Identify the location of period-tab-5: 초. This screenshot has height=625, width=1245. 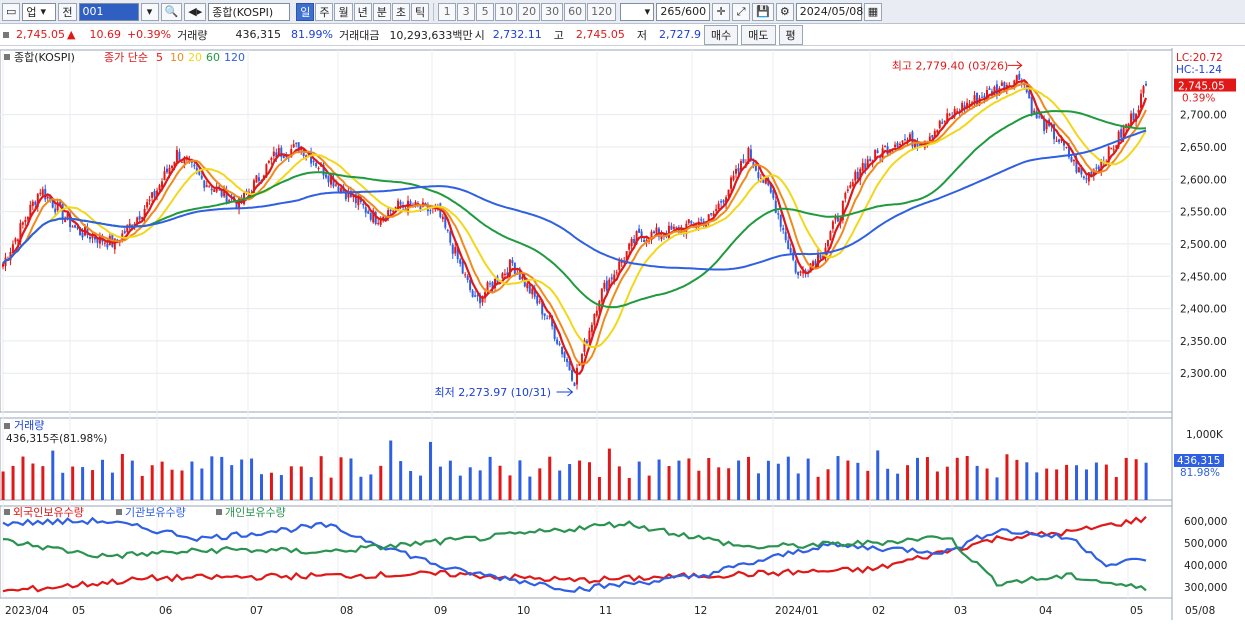
(400, 11).